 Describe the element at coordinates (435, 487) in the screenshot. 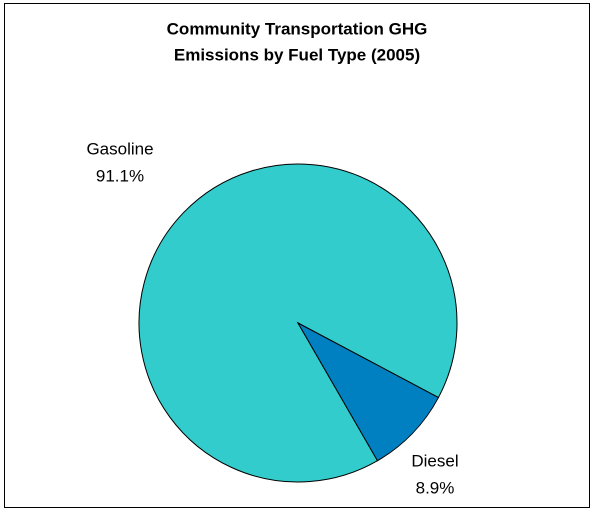

I see `slice-value-label: 8.9%` at that location.